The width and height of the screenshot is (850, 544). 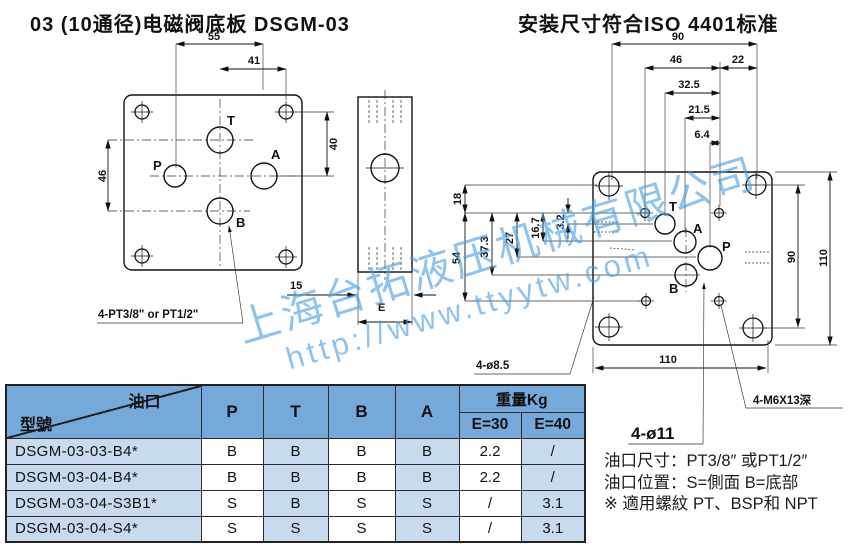 I want to click on right-dim-54: 54, so click(x=457, y=257).